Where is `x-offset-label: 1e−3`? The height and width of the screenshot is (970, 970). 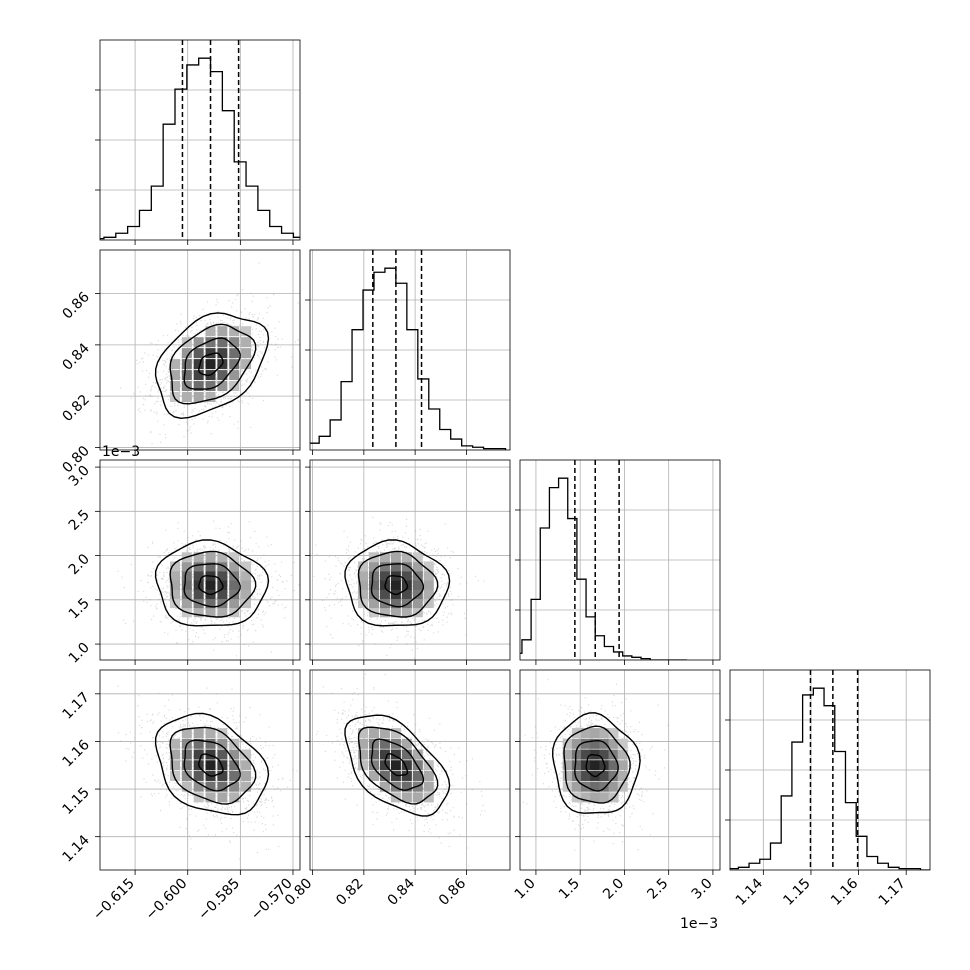
x-offset-label: 1e−3 is located at coordinates (699, 924).